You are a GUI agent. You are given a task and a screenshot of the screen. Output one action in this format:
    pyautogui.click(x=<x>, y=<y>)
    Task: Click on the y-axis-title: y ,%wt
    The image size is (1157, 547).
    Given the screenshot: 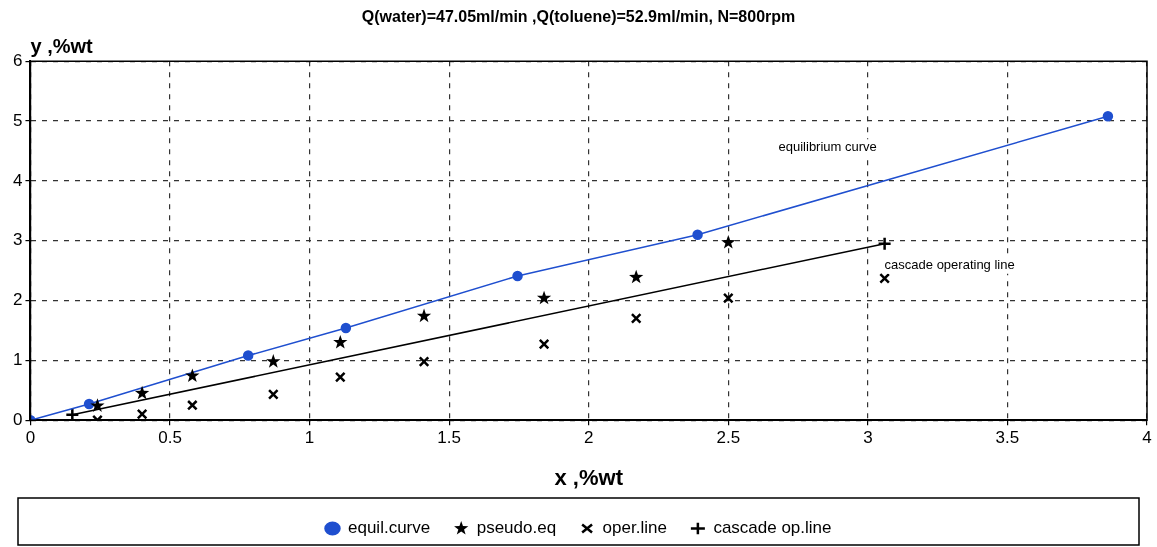 What is the action you would take?
    pyautogui.click(x=62, y=45)
    